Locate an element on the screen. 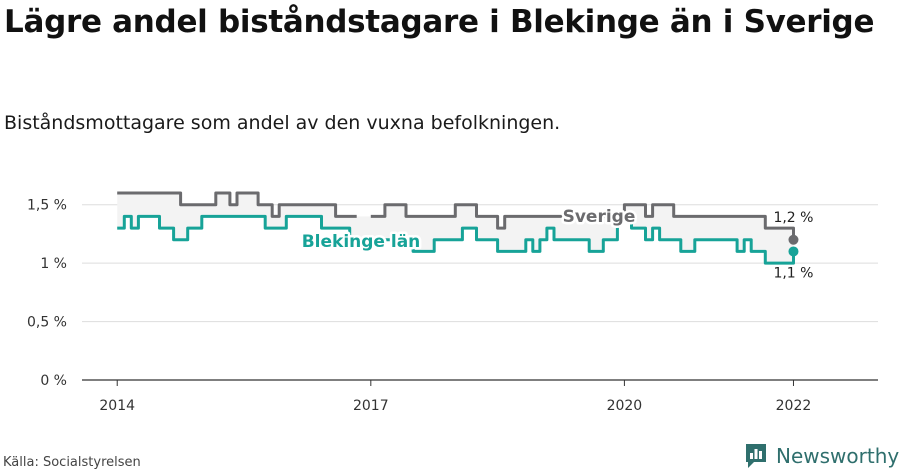 This screenshot has width=900, height=474. newsworthy-logo-icon is located at coordinates (756, 456).